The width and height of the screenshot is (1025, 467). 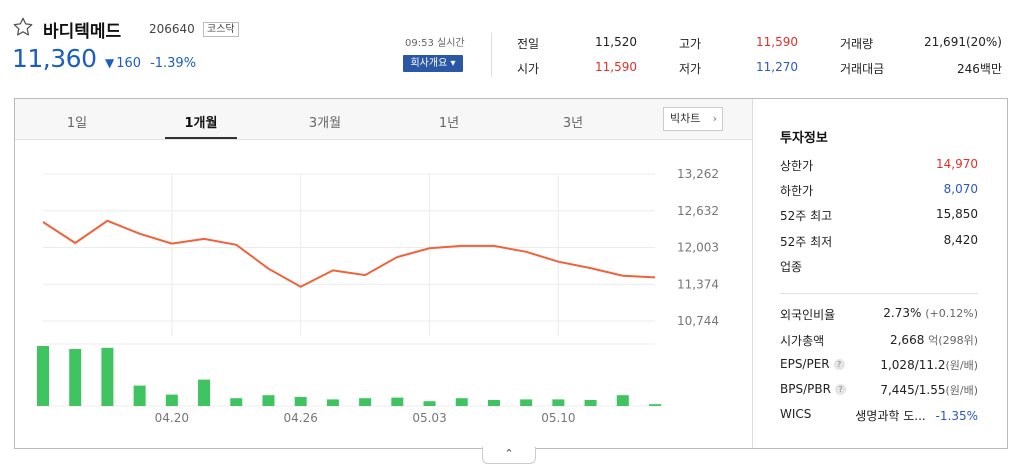 I want to click on y-tick-label: 12,632, so click(x=698, y=211).